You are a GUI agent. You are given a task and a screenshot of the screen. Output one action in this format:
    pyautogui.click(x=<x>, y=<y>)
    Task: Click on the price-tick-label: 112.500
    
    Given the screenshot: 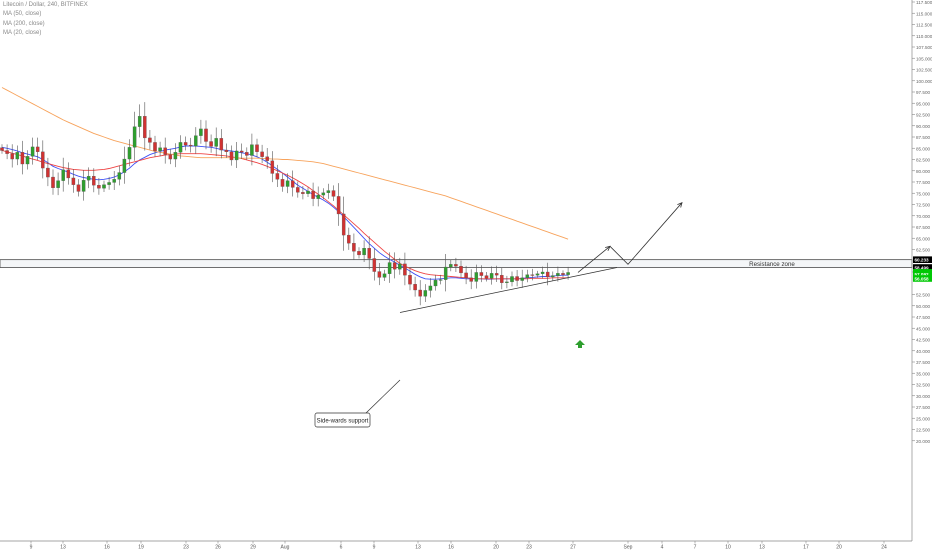 What is the action you would take?
    pyautogui.click(x=924, y=25)
    